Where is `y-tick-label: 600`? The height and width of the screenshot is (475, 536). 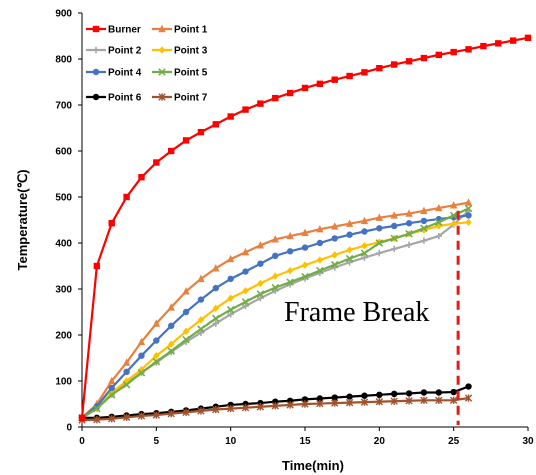 y-tick-label: 600 is located at coordinates (63, 152).